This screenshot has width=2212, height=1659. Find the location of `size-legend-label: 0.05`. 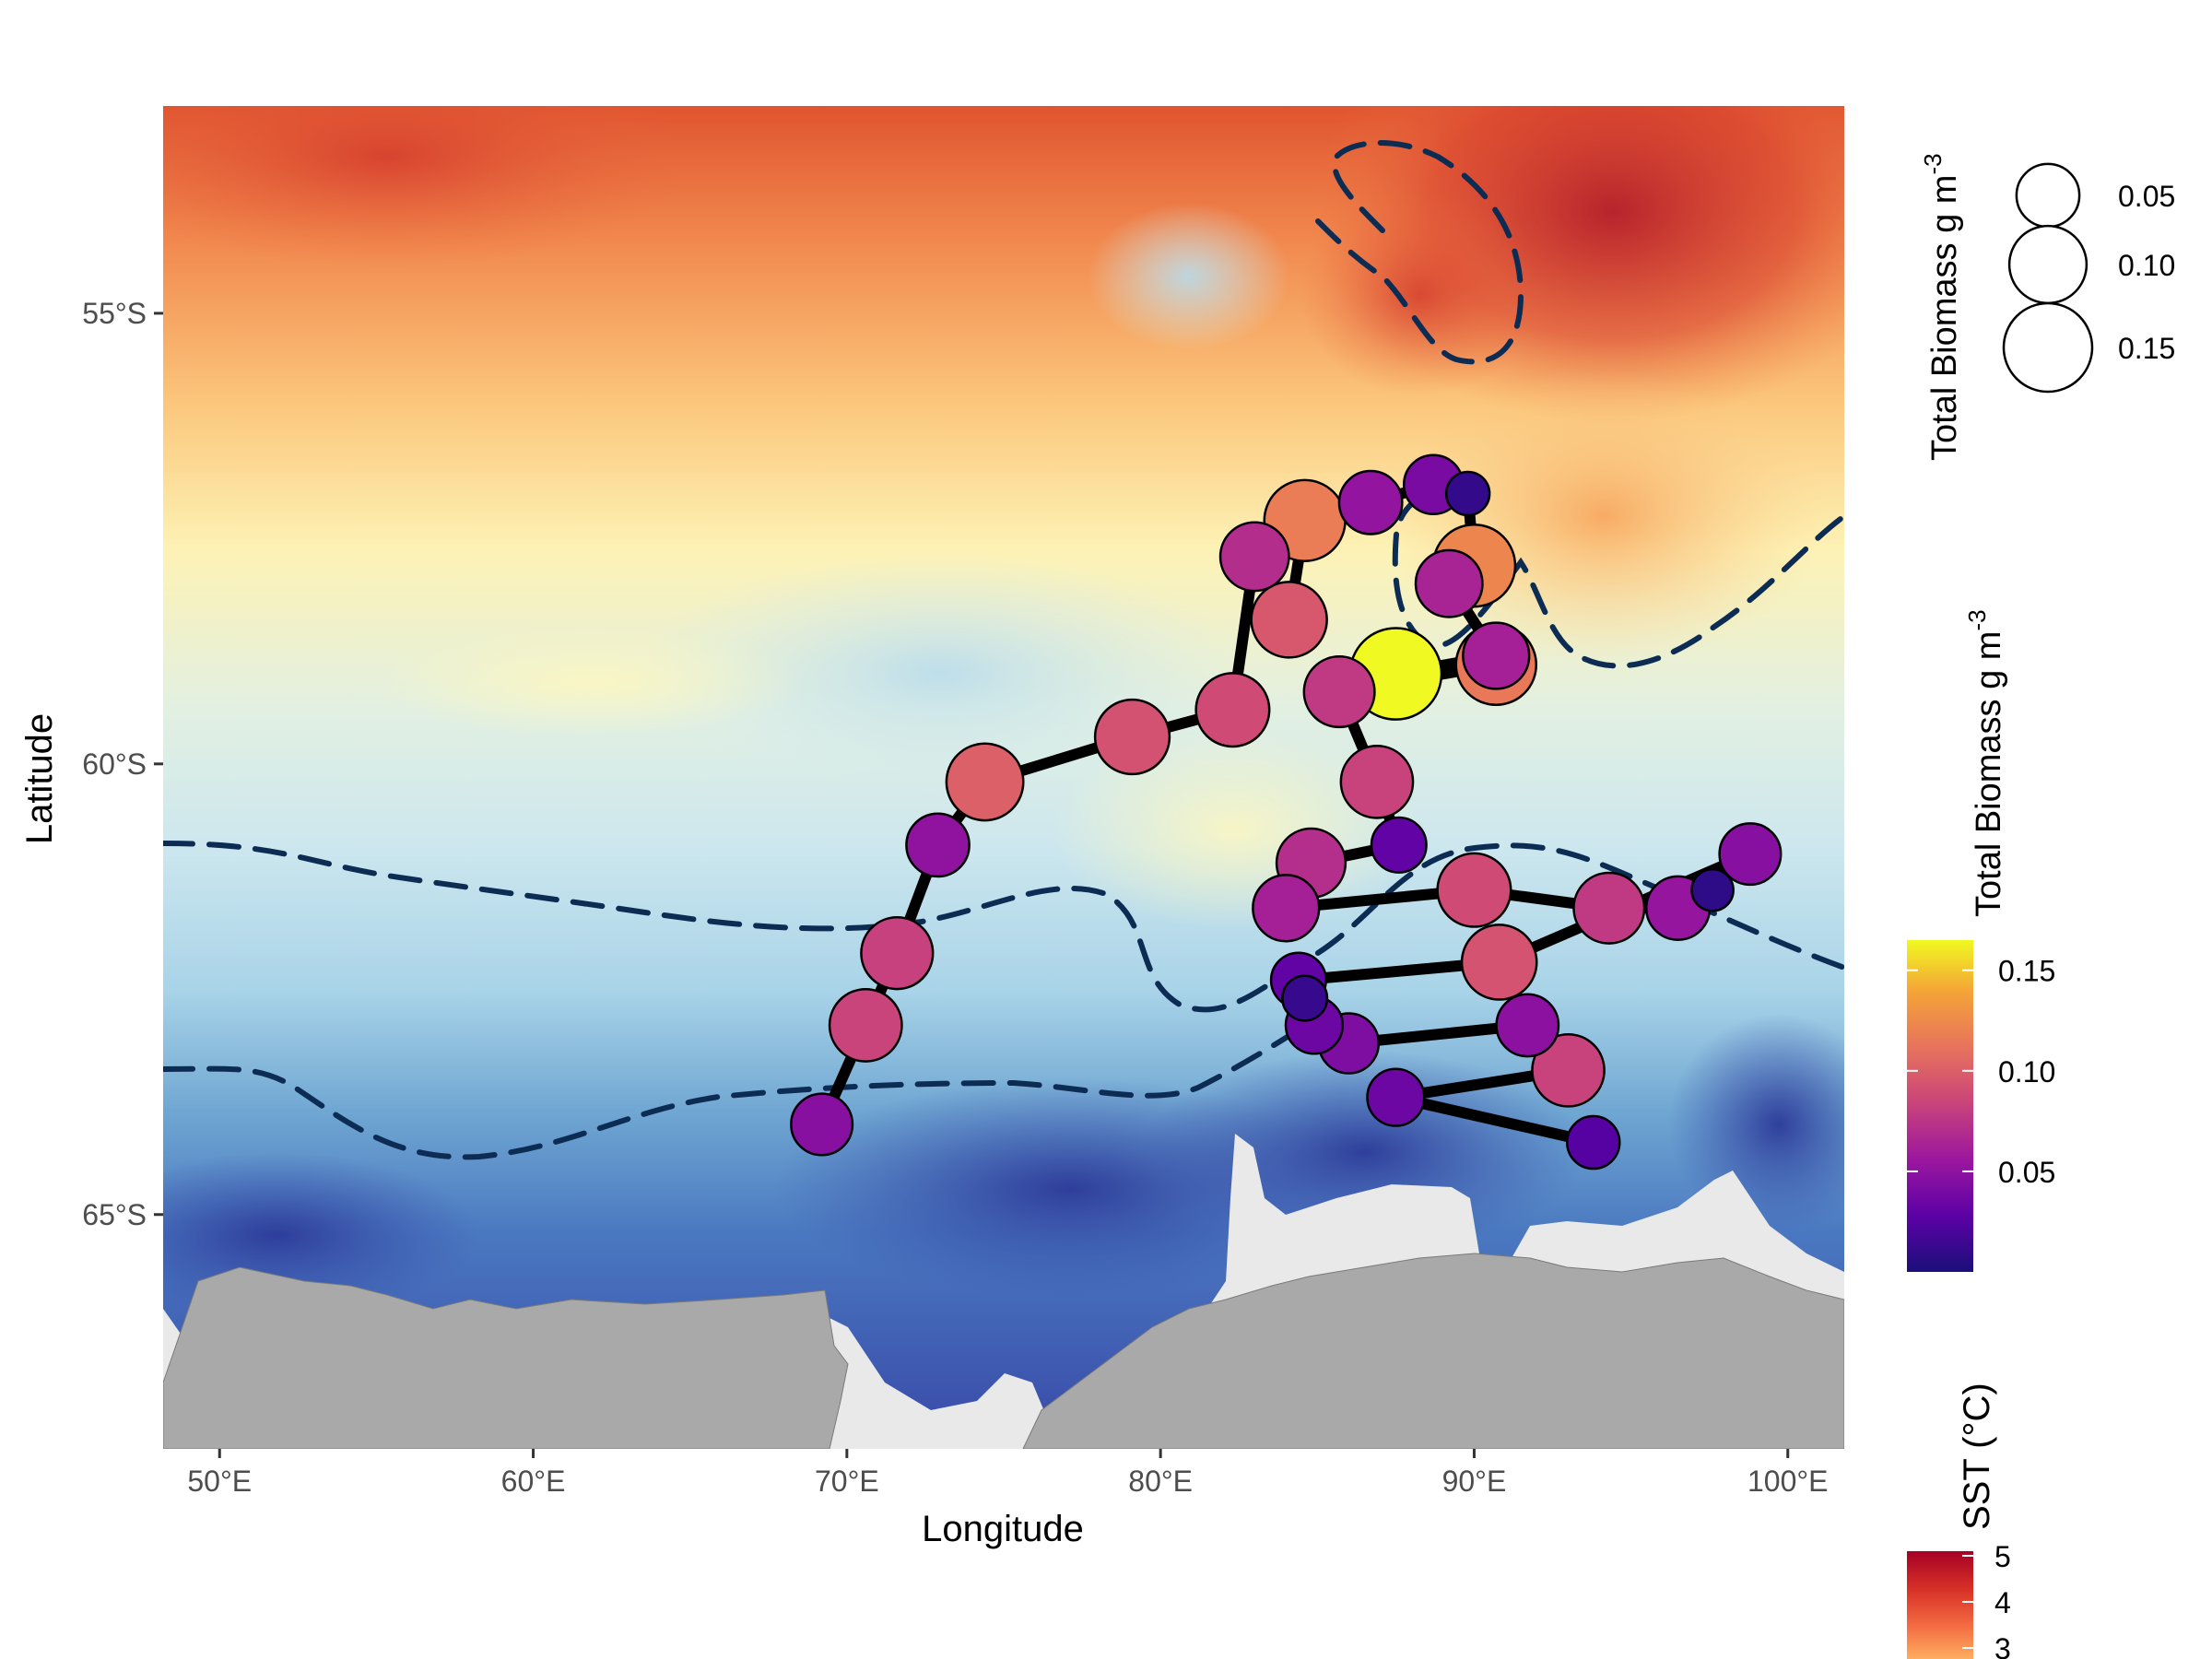

size-legend-label: 0.05 is located at coordinates (2146, 196).